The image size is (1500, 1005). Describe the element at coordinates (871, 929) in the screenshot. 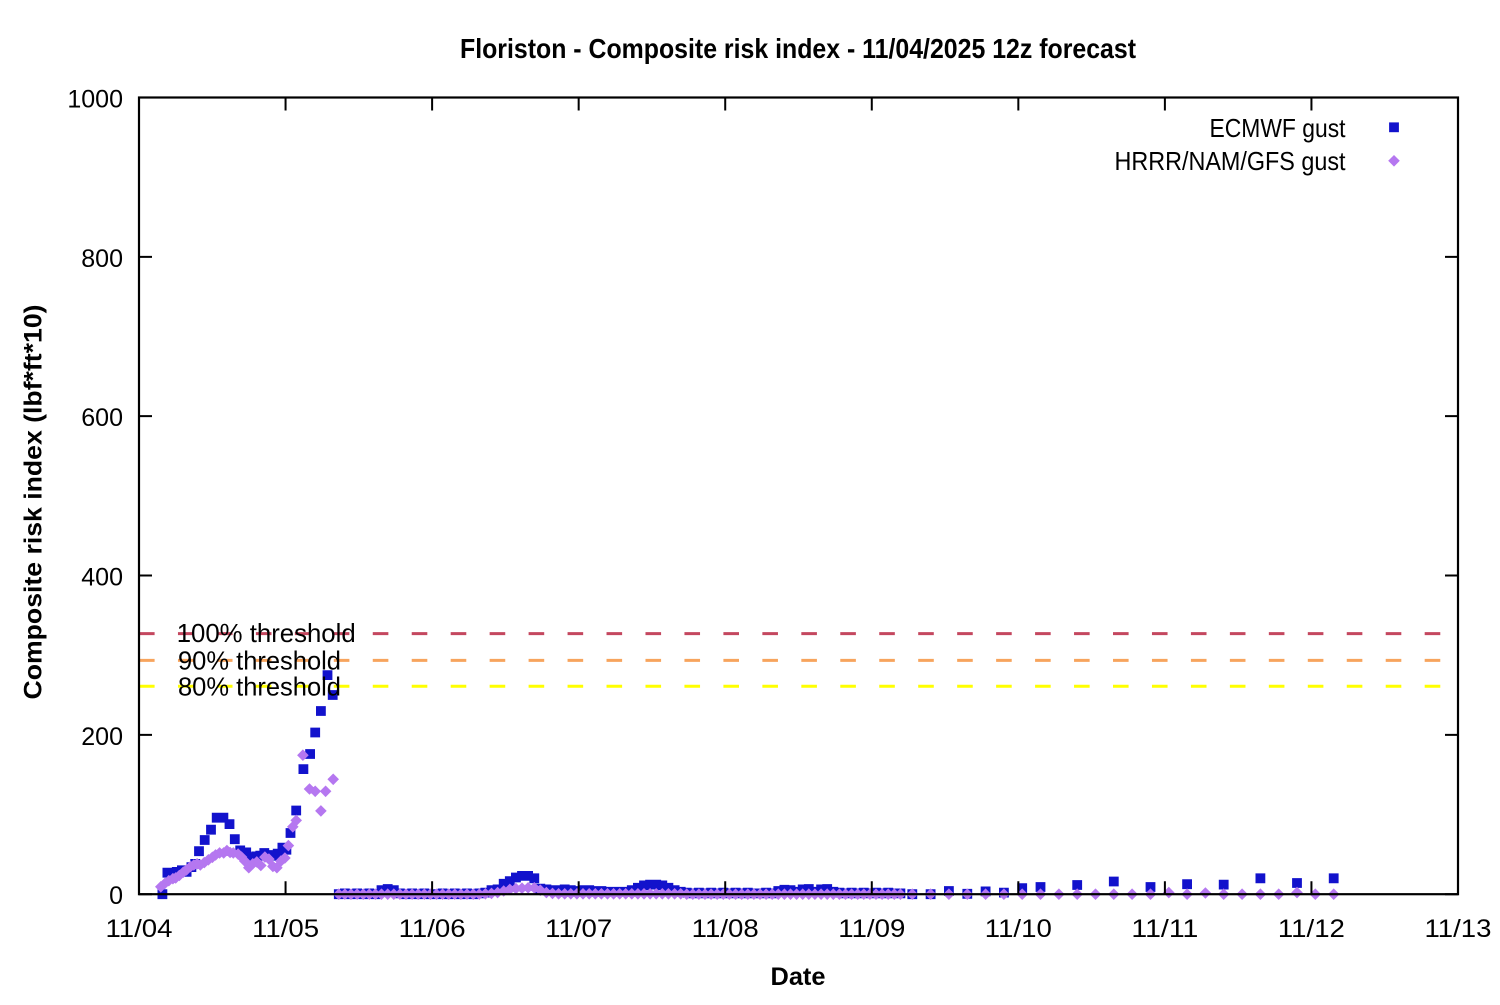

I see `svg-text: 11/09` at that location.